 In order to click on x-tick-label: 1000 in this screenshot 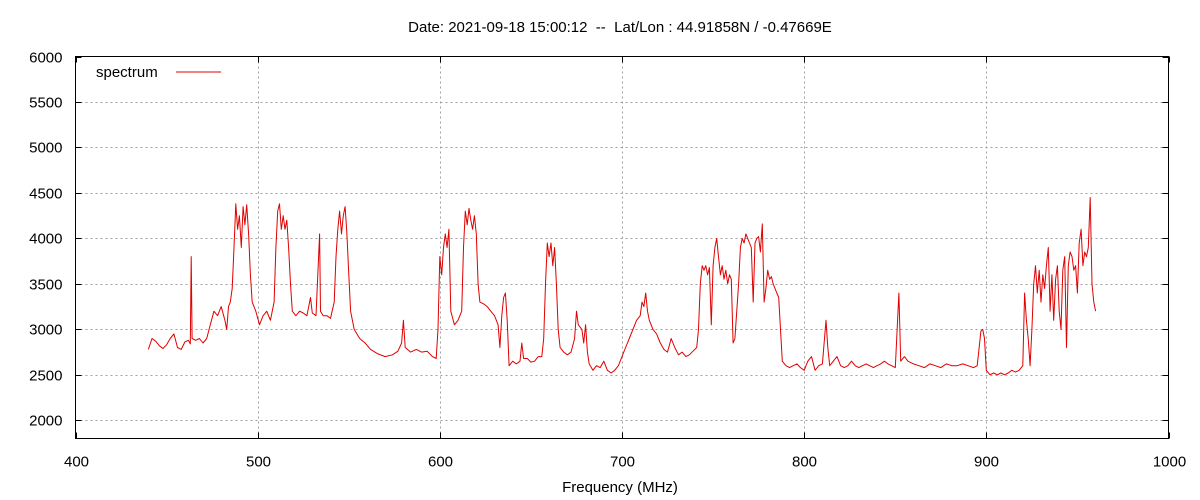, I will do `click(1169, 462)`.